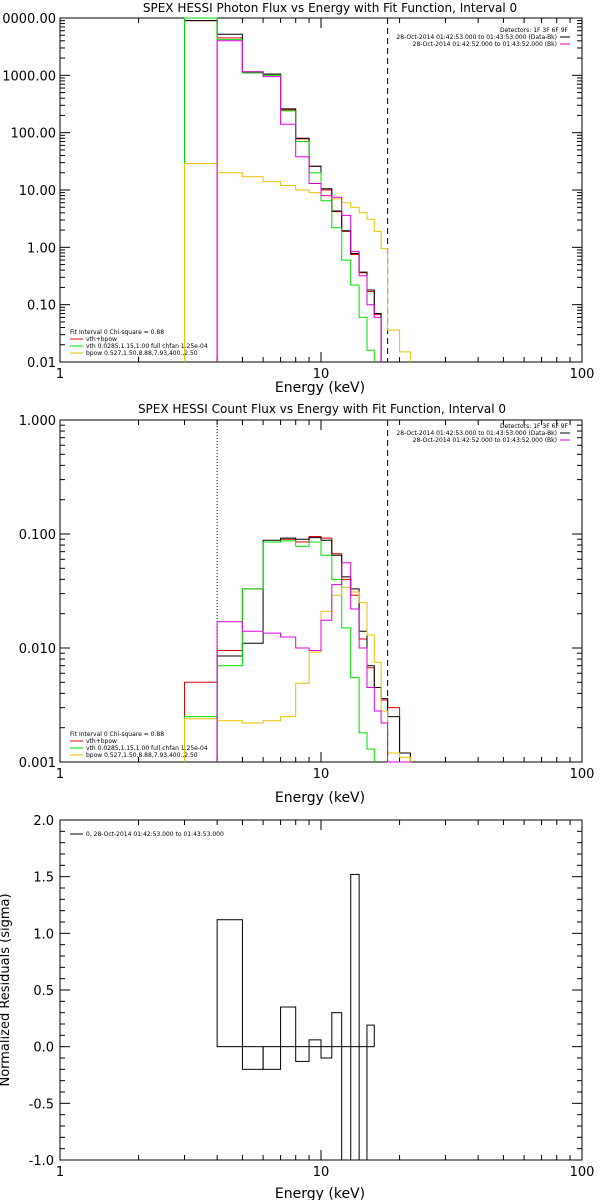 The height and width of the screenshot is (1200, 600). What do you see at coordinates (41, 306) in the screenshot?
I see `y-tick-label: 0.10` at bounding box center [41, 306].